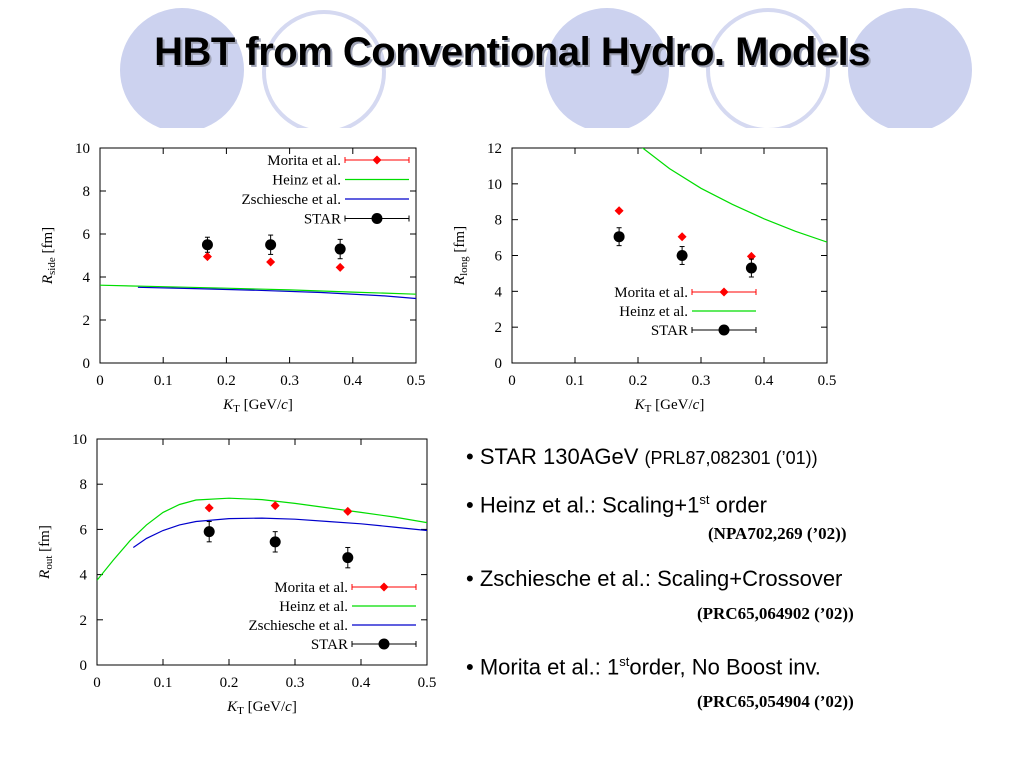  I want to click on reference-zschiesche: (PRC65,064902 (’02)), so click(775, 613).